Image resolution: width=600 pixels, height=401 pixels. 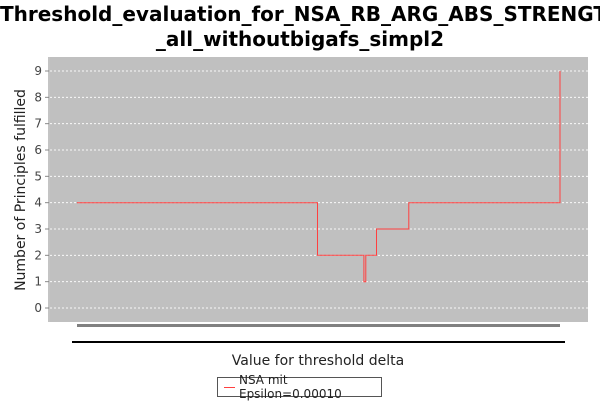 What do you see at coordinates (318, 325) in the screenshot?
I see `x-axis-band` at bounding box center [318, 325].